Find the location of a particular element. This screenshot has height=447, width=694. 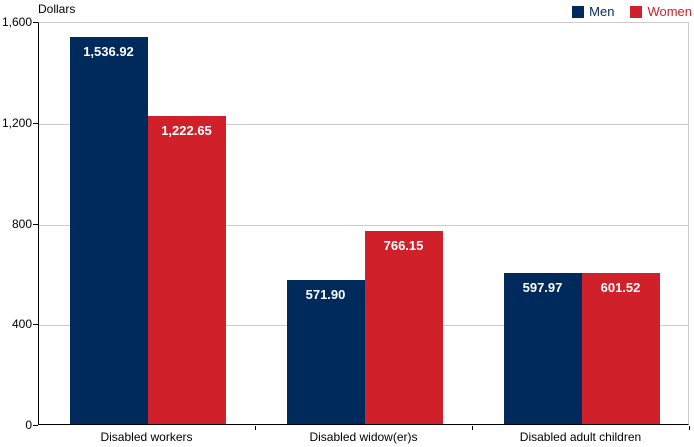

legend: Men Women is located at coordinates (632, 11).